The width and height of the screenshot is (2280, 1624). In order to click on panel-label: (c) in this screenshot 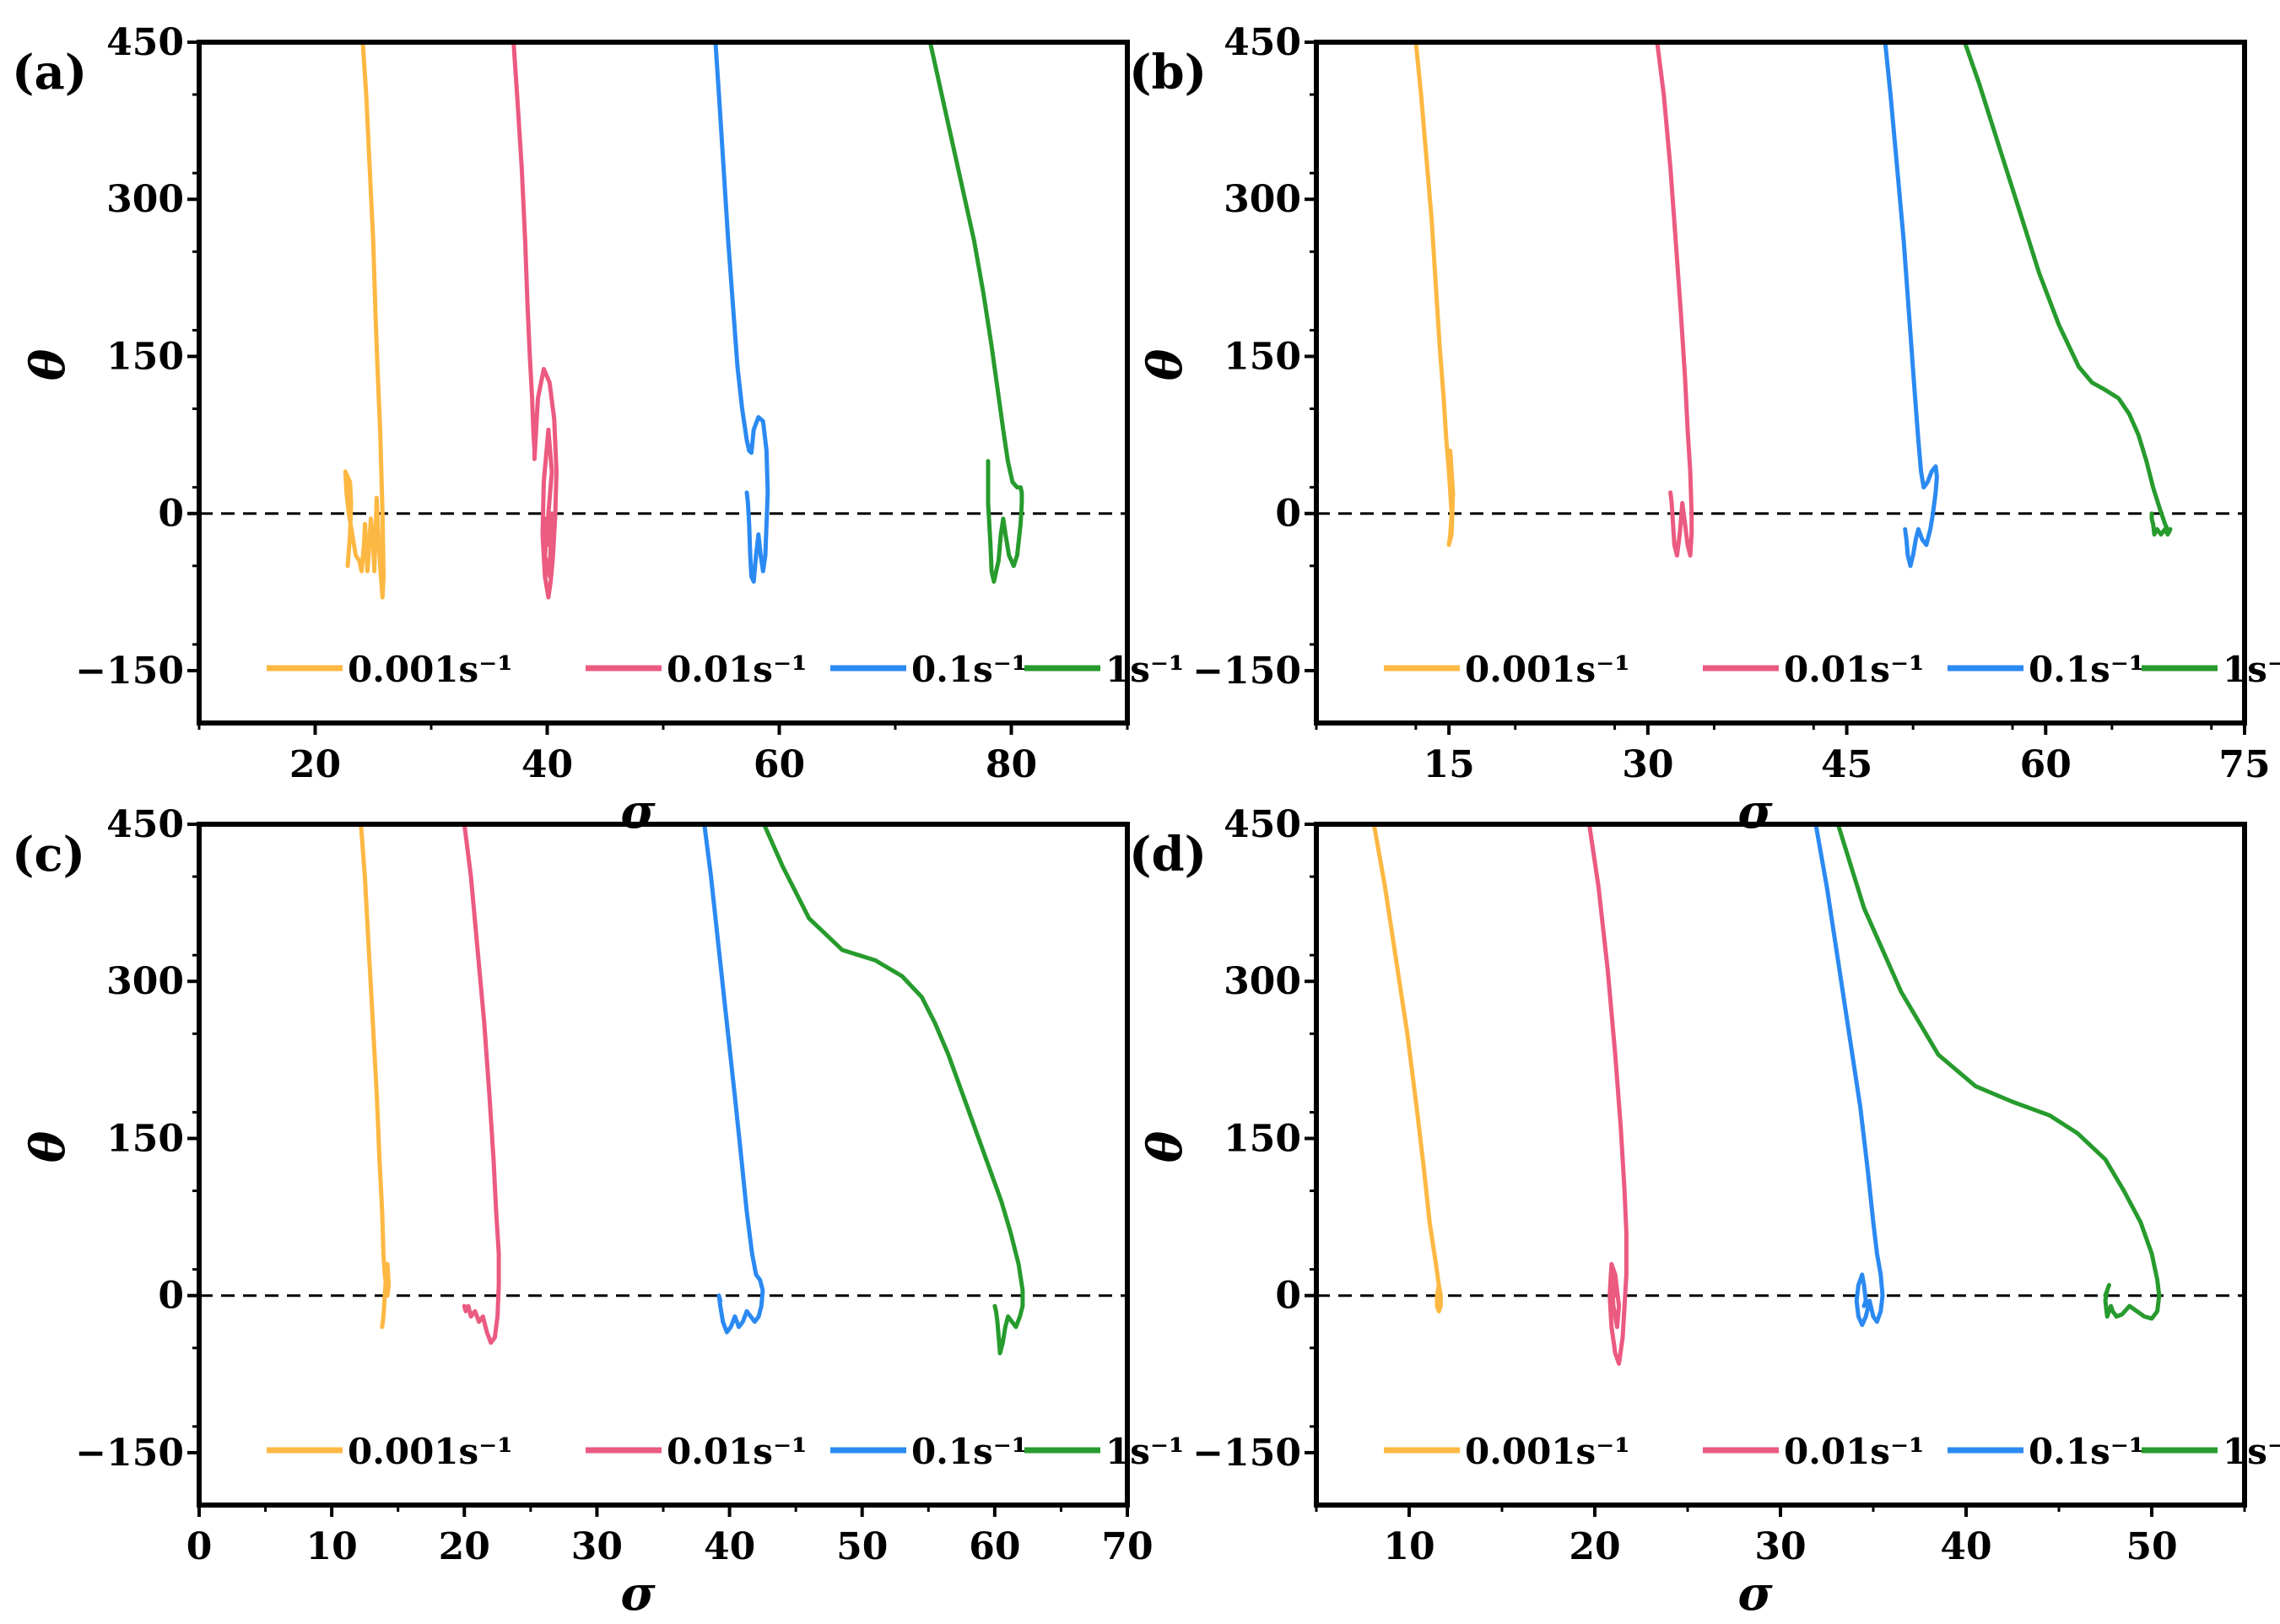, I will do `click(49, 854)`.